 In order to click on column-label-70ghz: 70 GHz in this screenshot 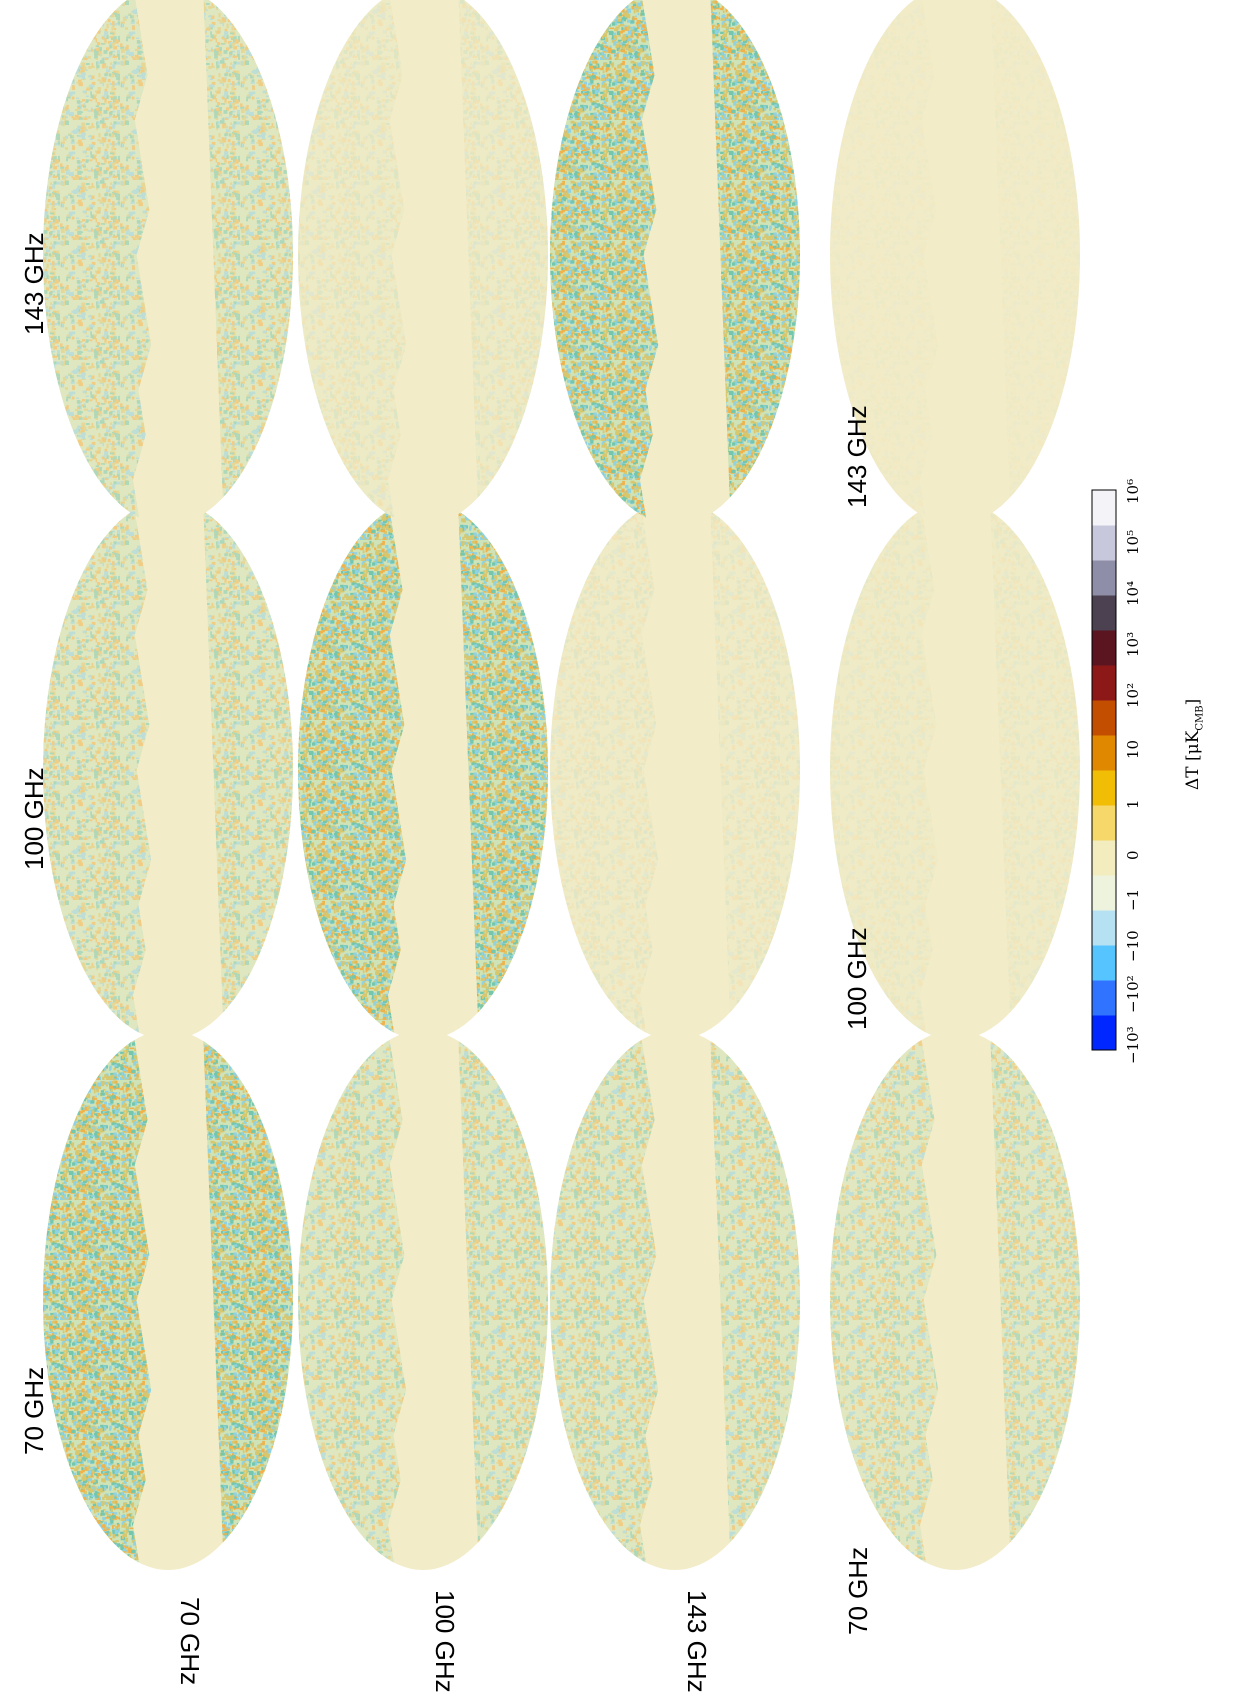, I will do `click(34, 1410)`.